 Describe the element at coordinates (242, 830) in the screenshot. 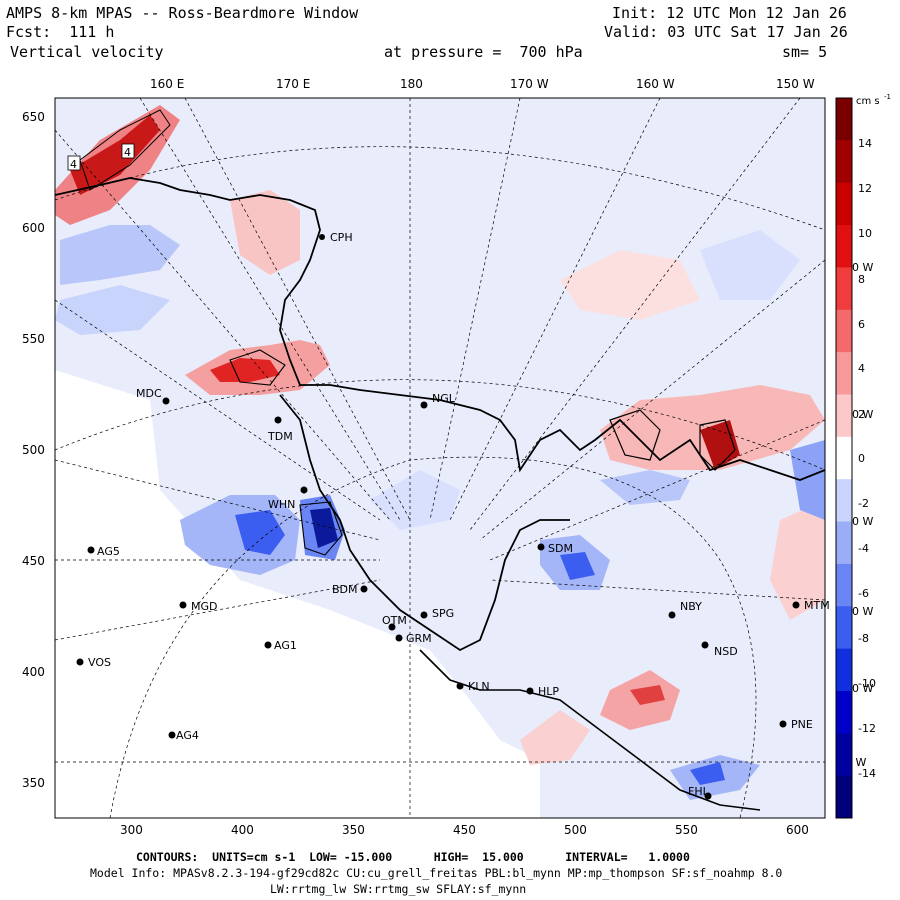

I see `x-tick: 400` at that location.